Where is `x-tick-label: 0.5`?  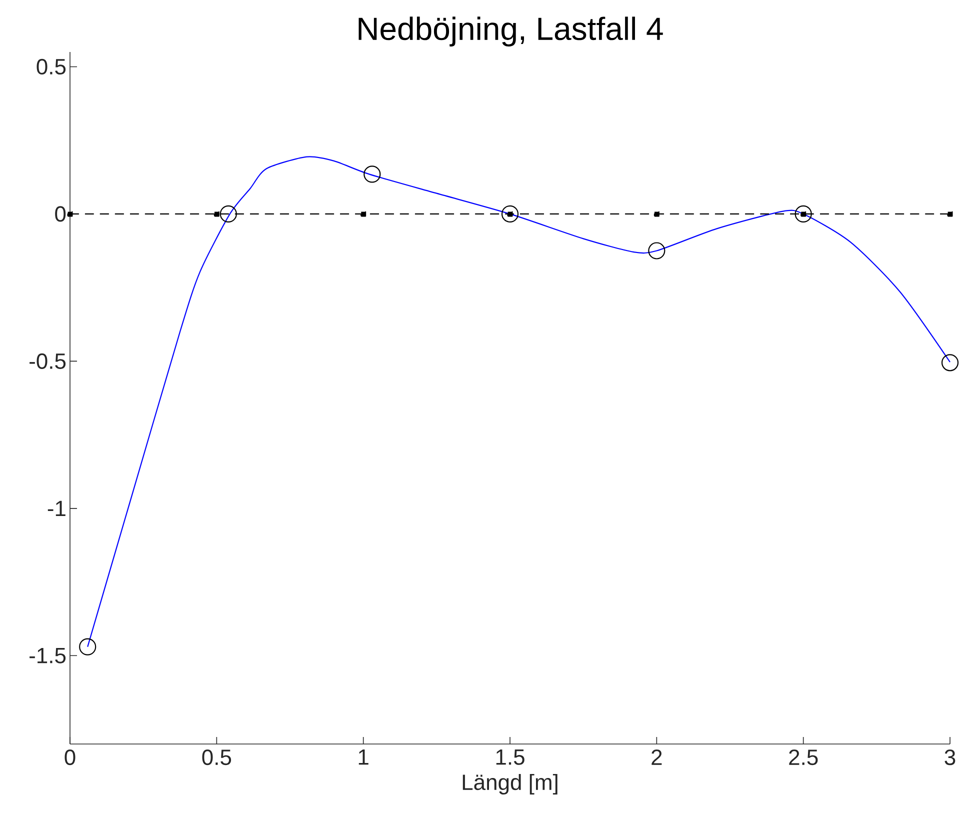 x-tick-label: 0.5 is located at coordinates (217, 758).